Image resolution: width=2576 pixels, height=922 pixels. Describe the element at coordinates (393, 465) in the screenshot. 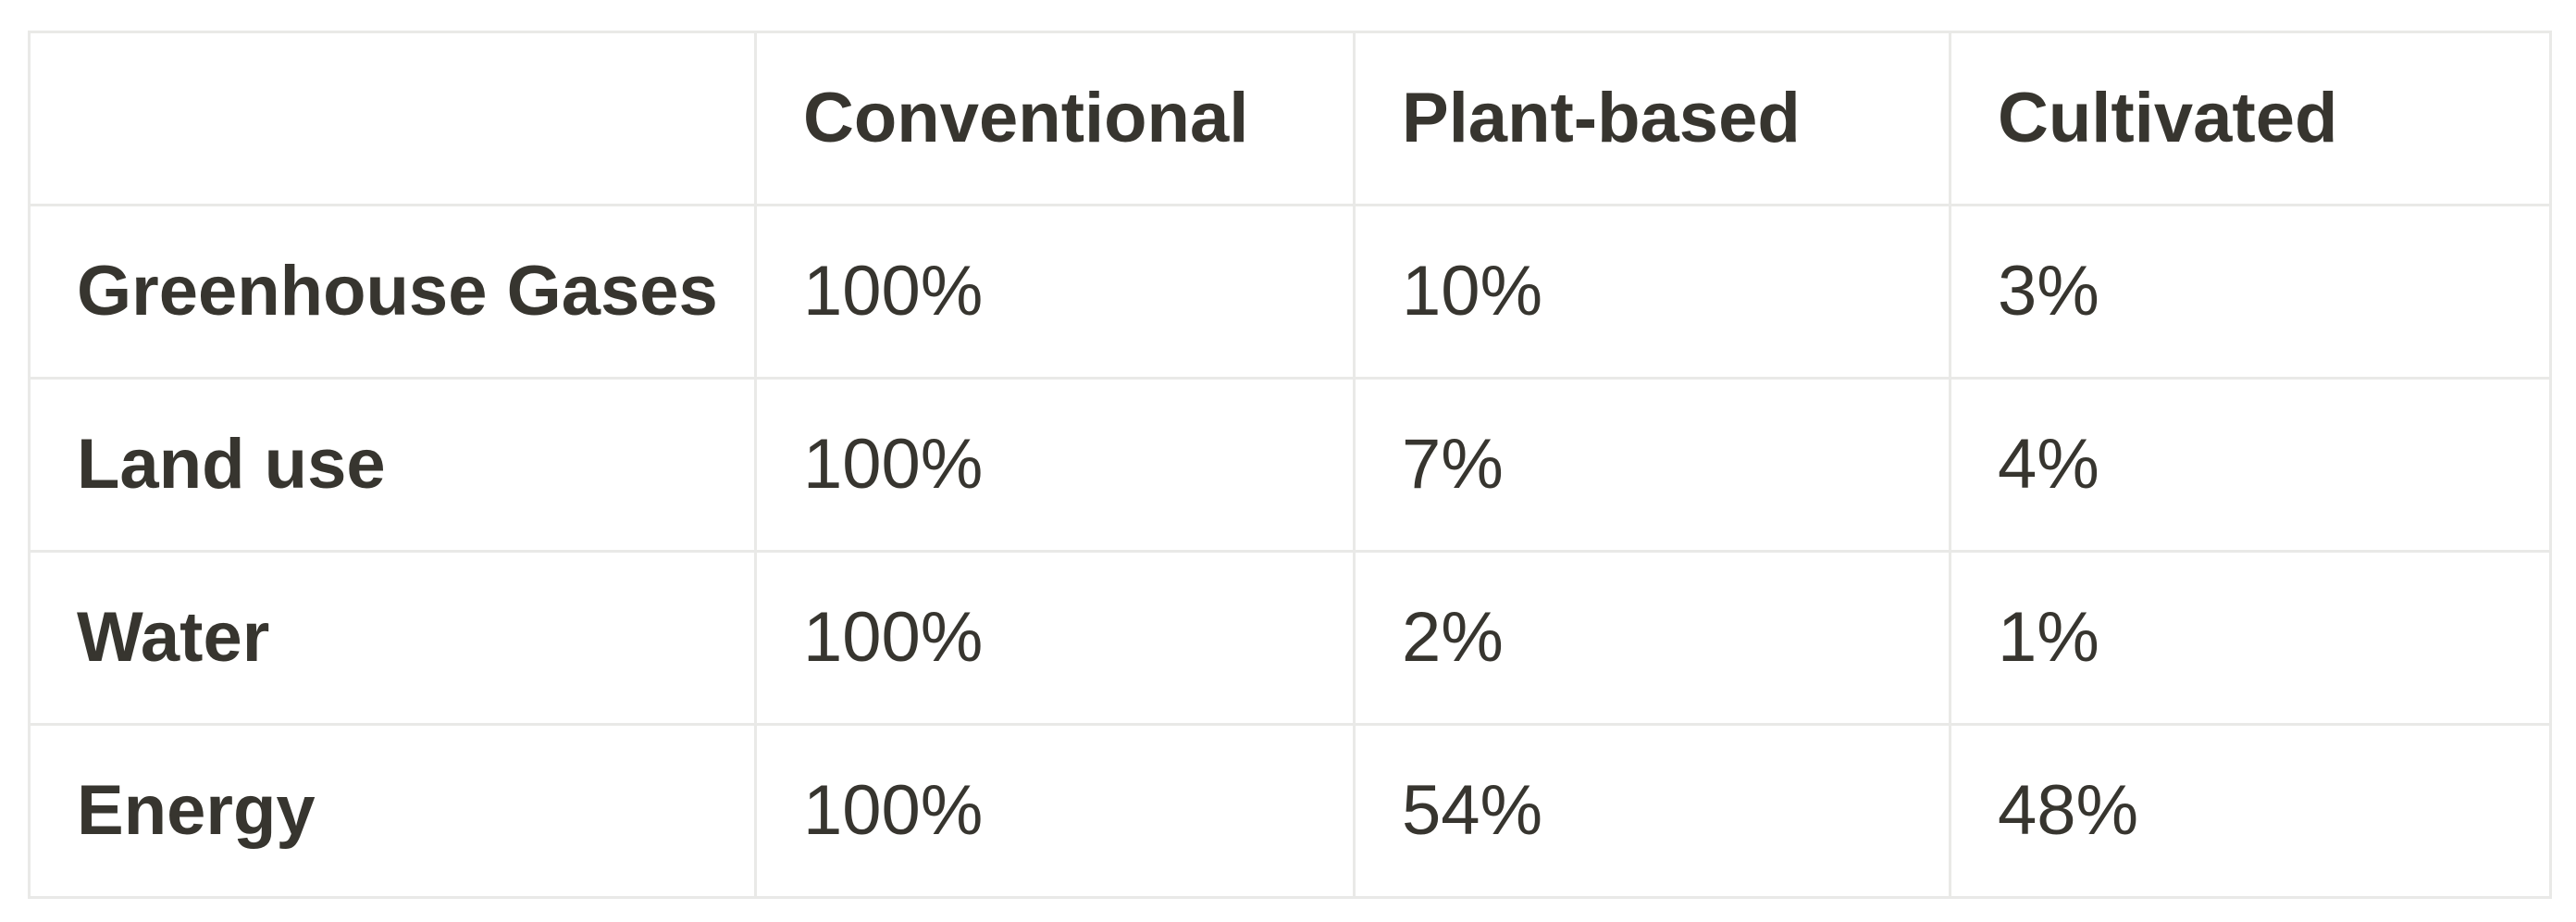

I see `row-label: Land use` at that location.